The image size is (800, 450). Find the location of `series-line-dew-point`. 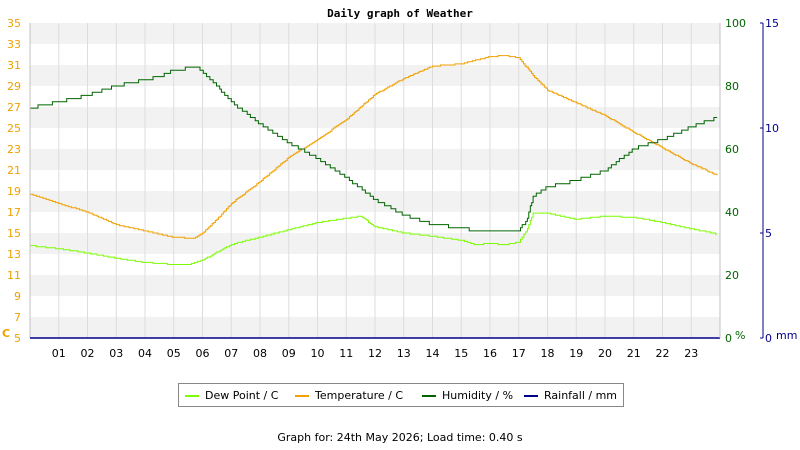

series-line-dew-point is located at coordinates (374, 238).